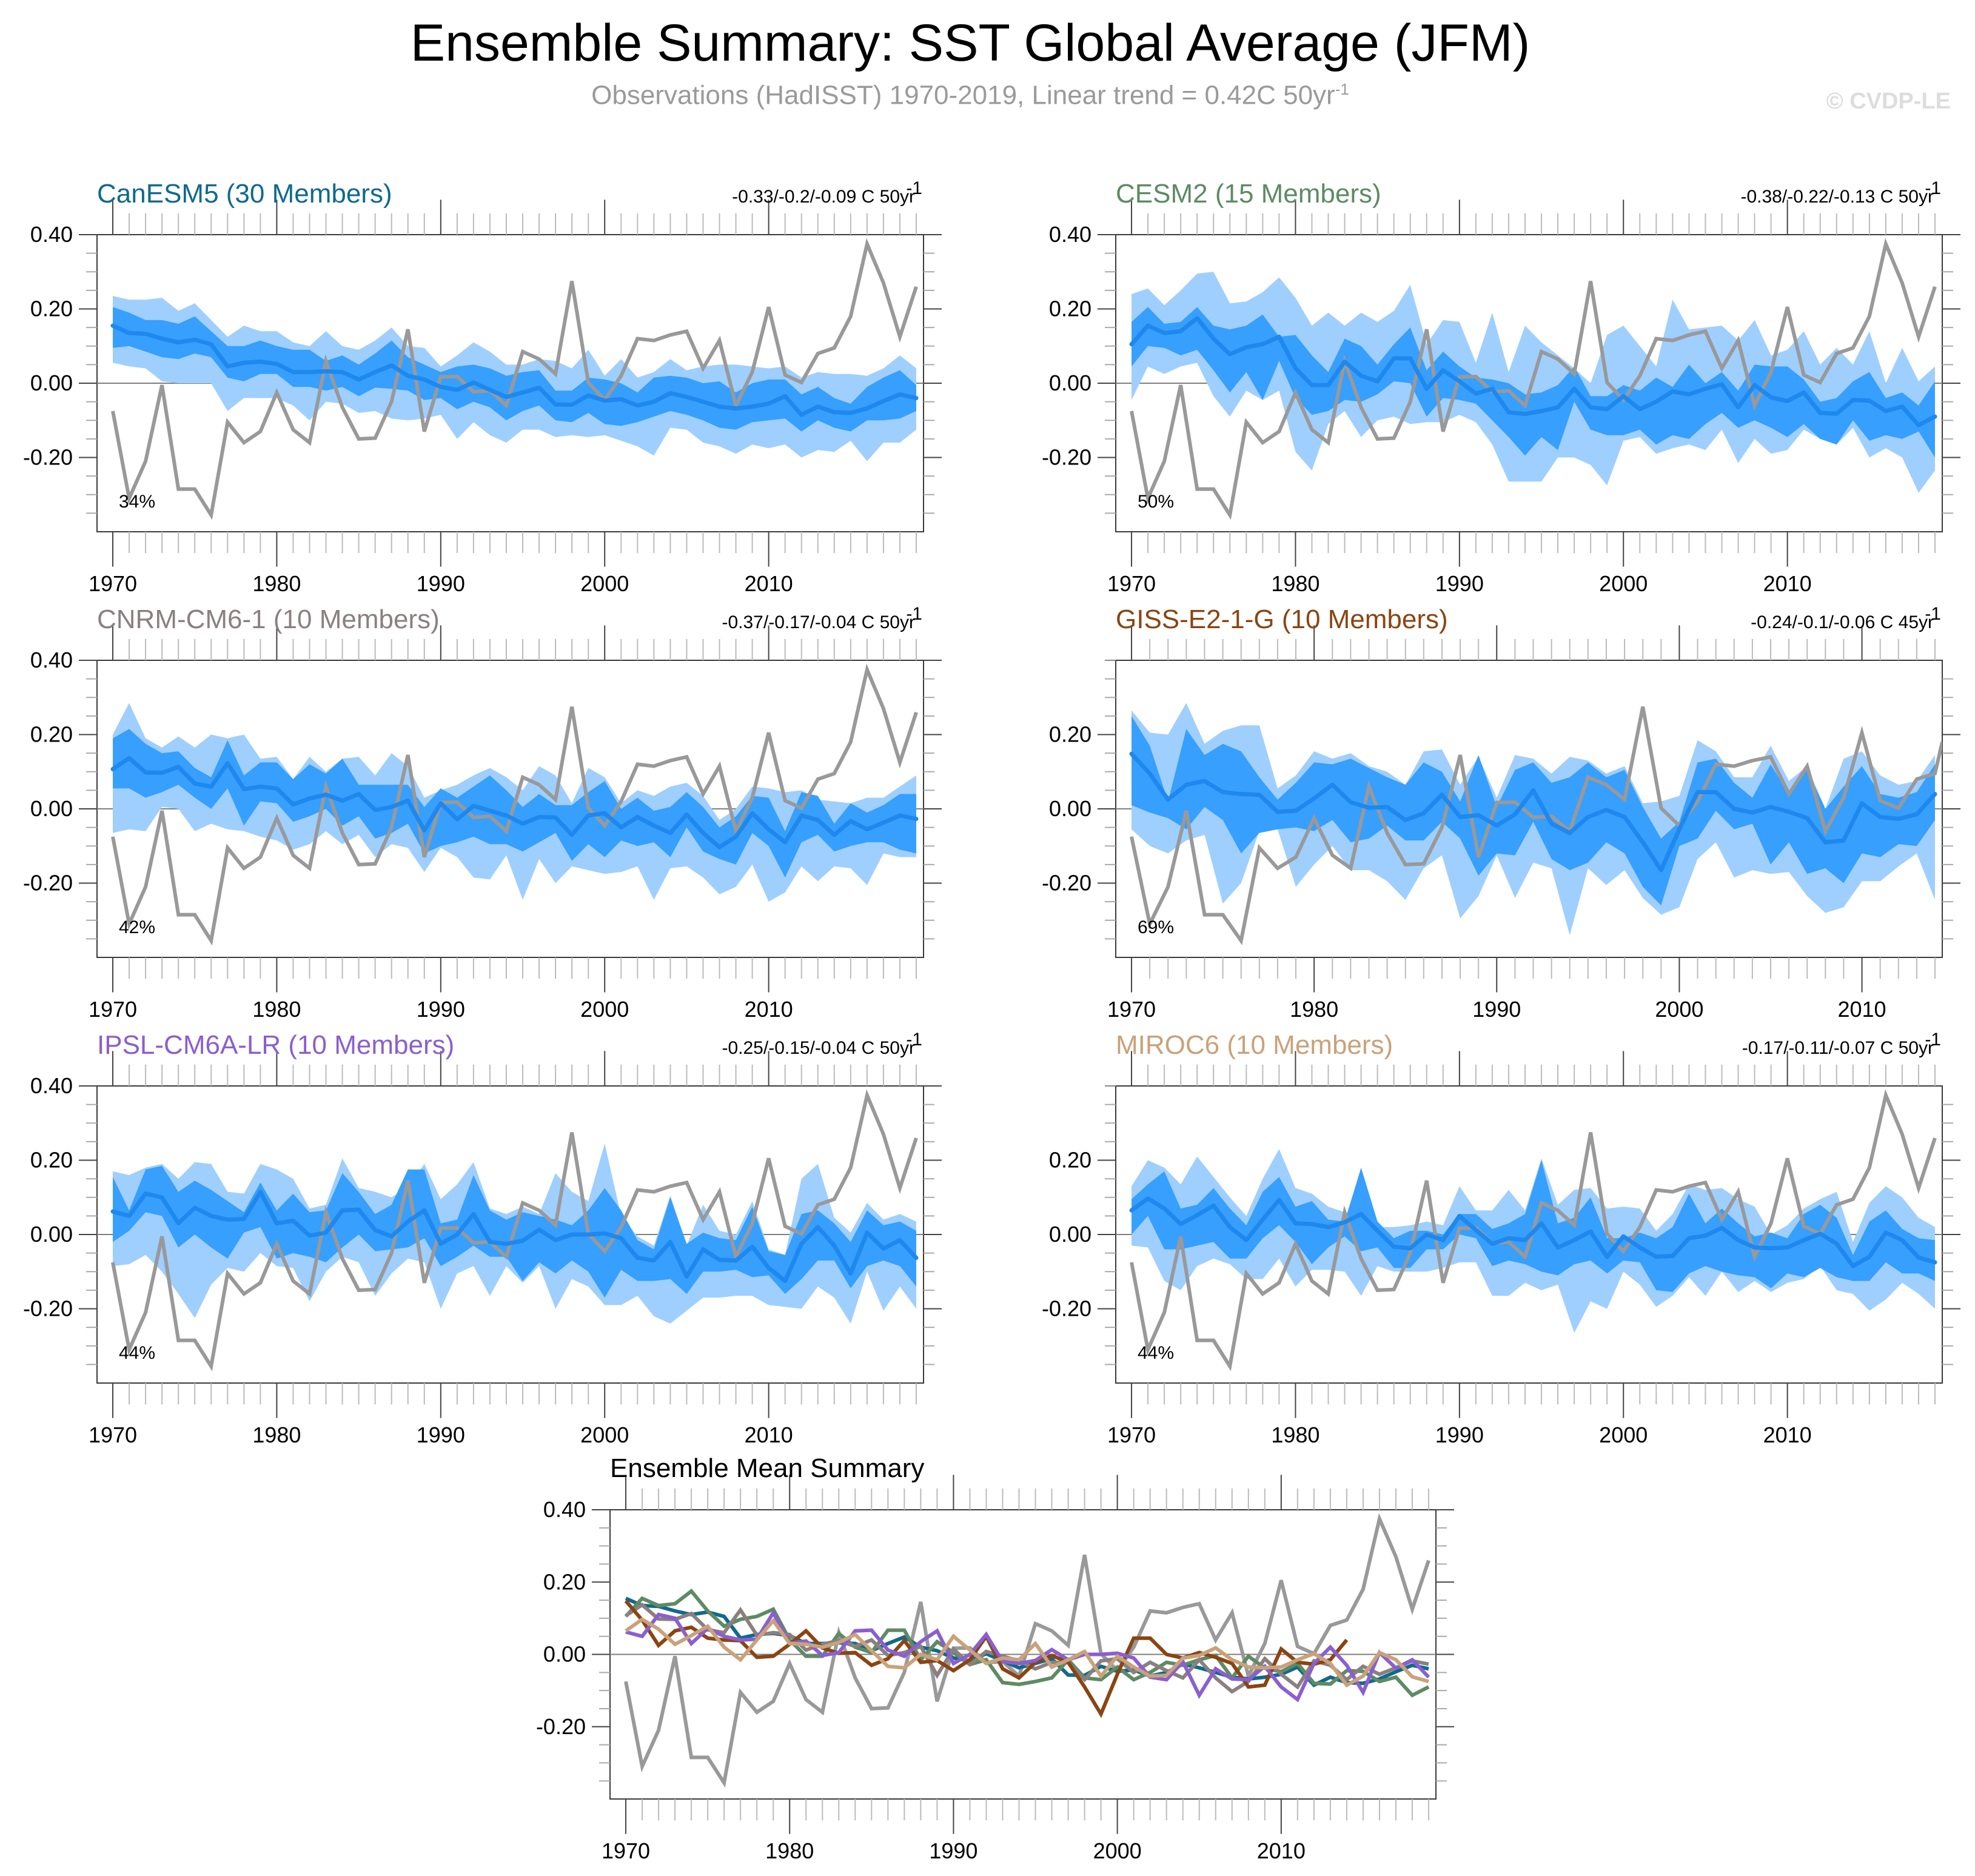  I want to click on rank-percentile-label: 34%, so click(137, 502).